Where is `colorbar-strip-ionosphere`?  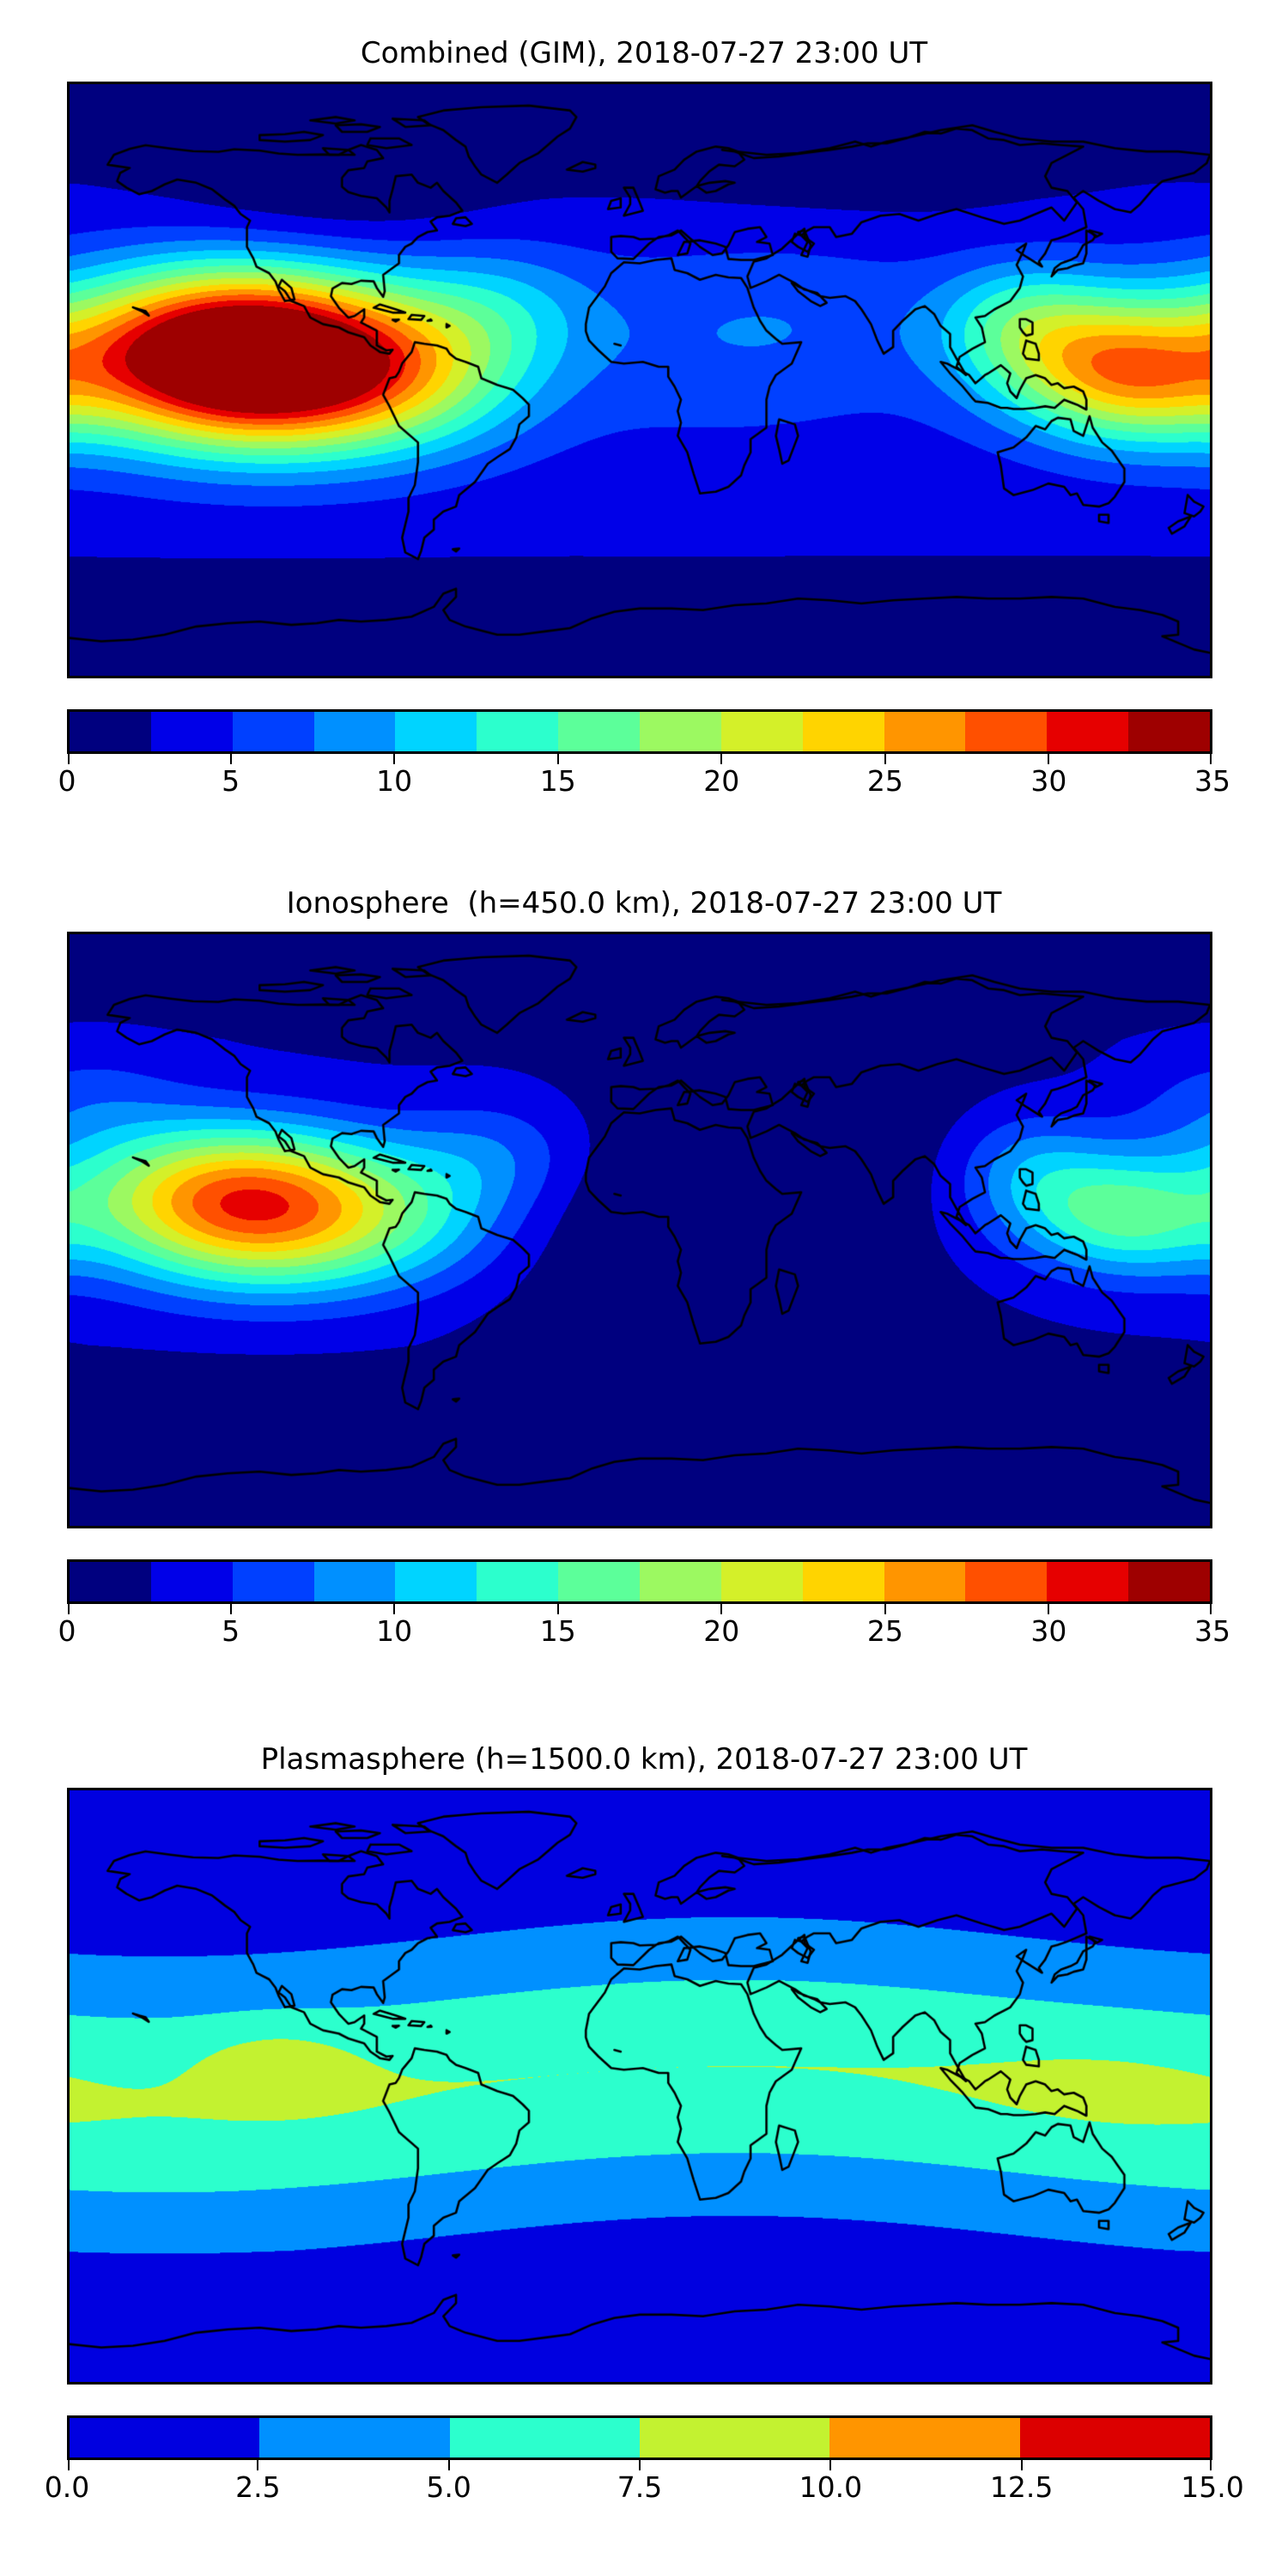 colorbar-strip-ionosphere is located at coordinates (640, 1581).